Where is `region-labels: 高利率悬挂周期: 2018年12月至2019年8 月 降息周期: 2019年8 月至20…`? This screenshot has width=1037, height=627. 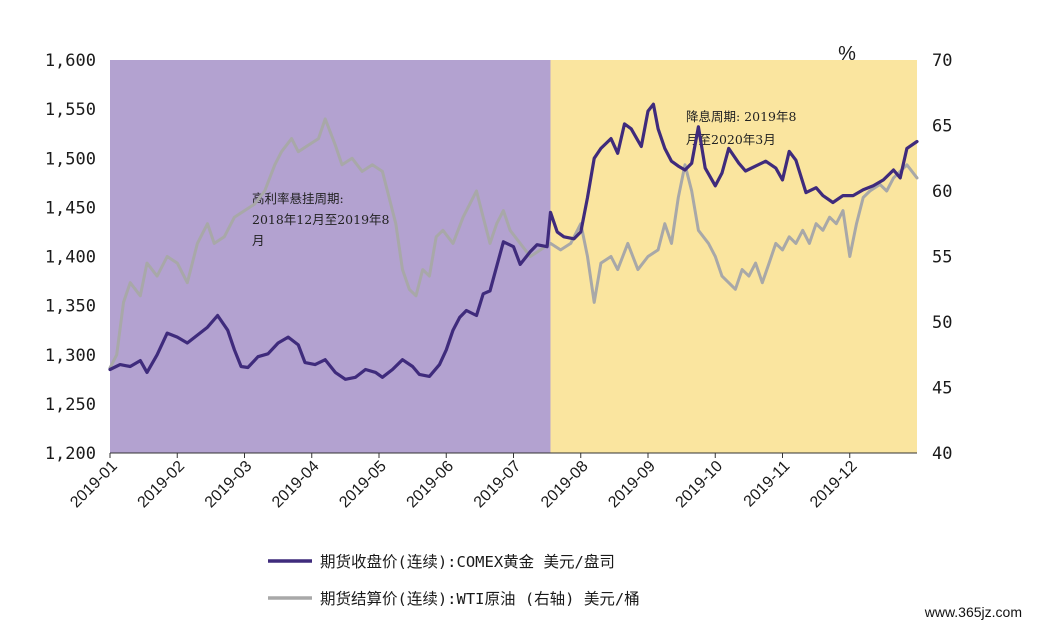 region-labels: 高利率悬挂周期: 2018年12月至2019年8 月 降息周期: 2019年8 月至20… is located at coordinates (524, 178).